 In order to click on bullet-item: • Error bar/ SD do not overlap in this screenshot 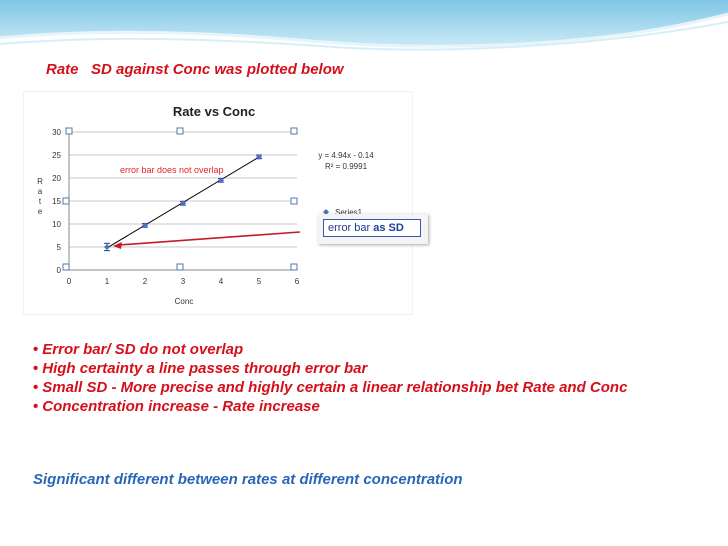, I will do `click(373, 349)`.